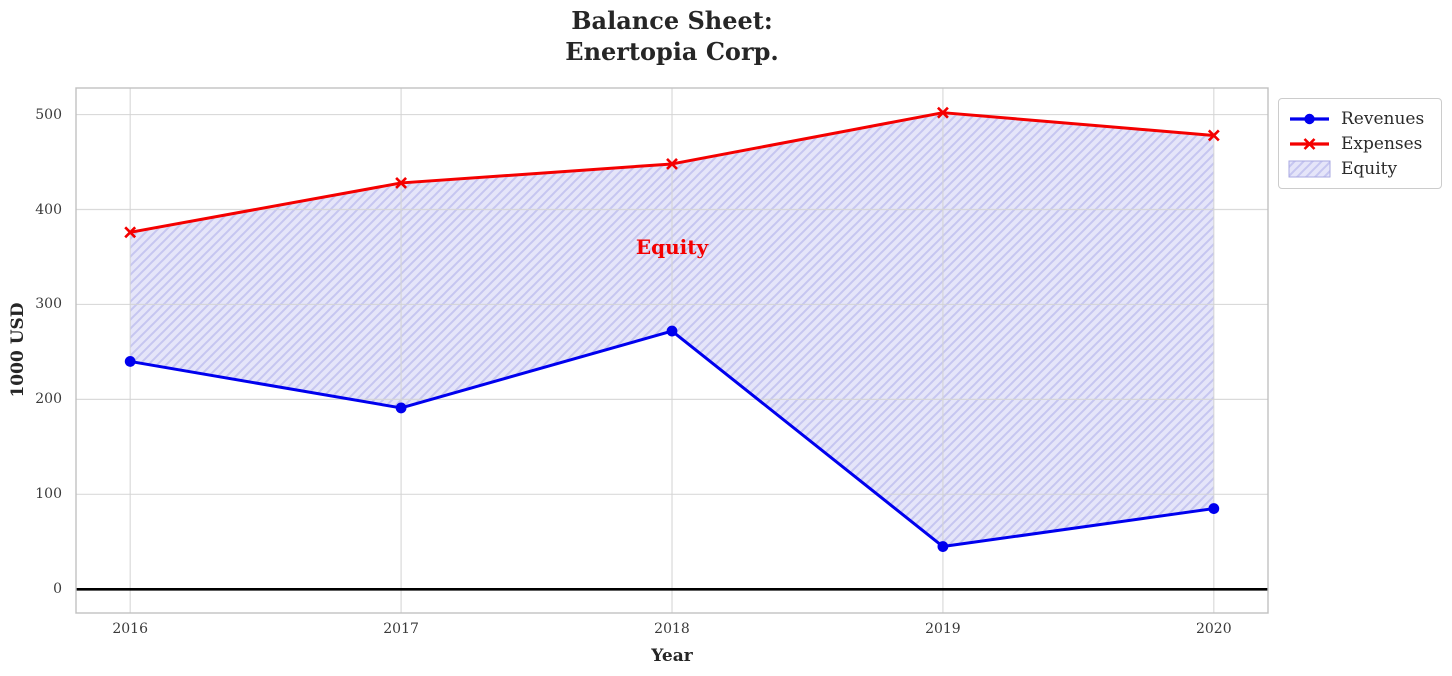 The width and height of the screenshot is (1452, 676). I want to click on y-tick-label: 500, so click(48, 114).